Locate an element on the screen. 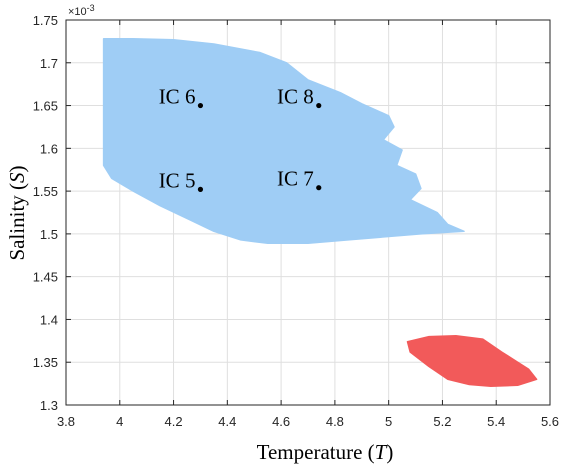  ic-points: IC 6 IC 8 IC 5 IC 7 is located at coordinates (240, 138).